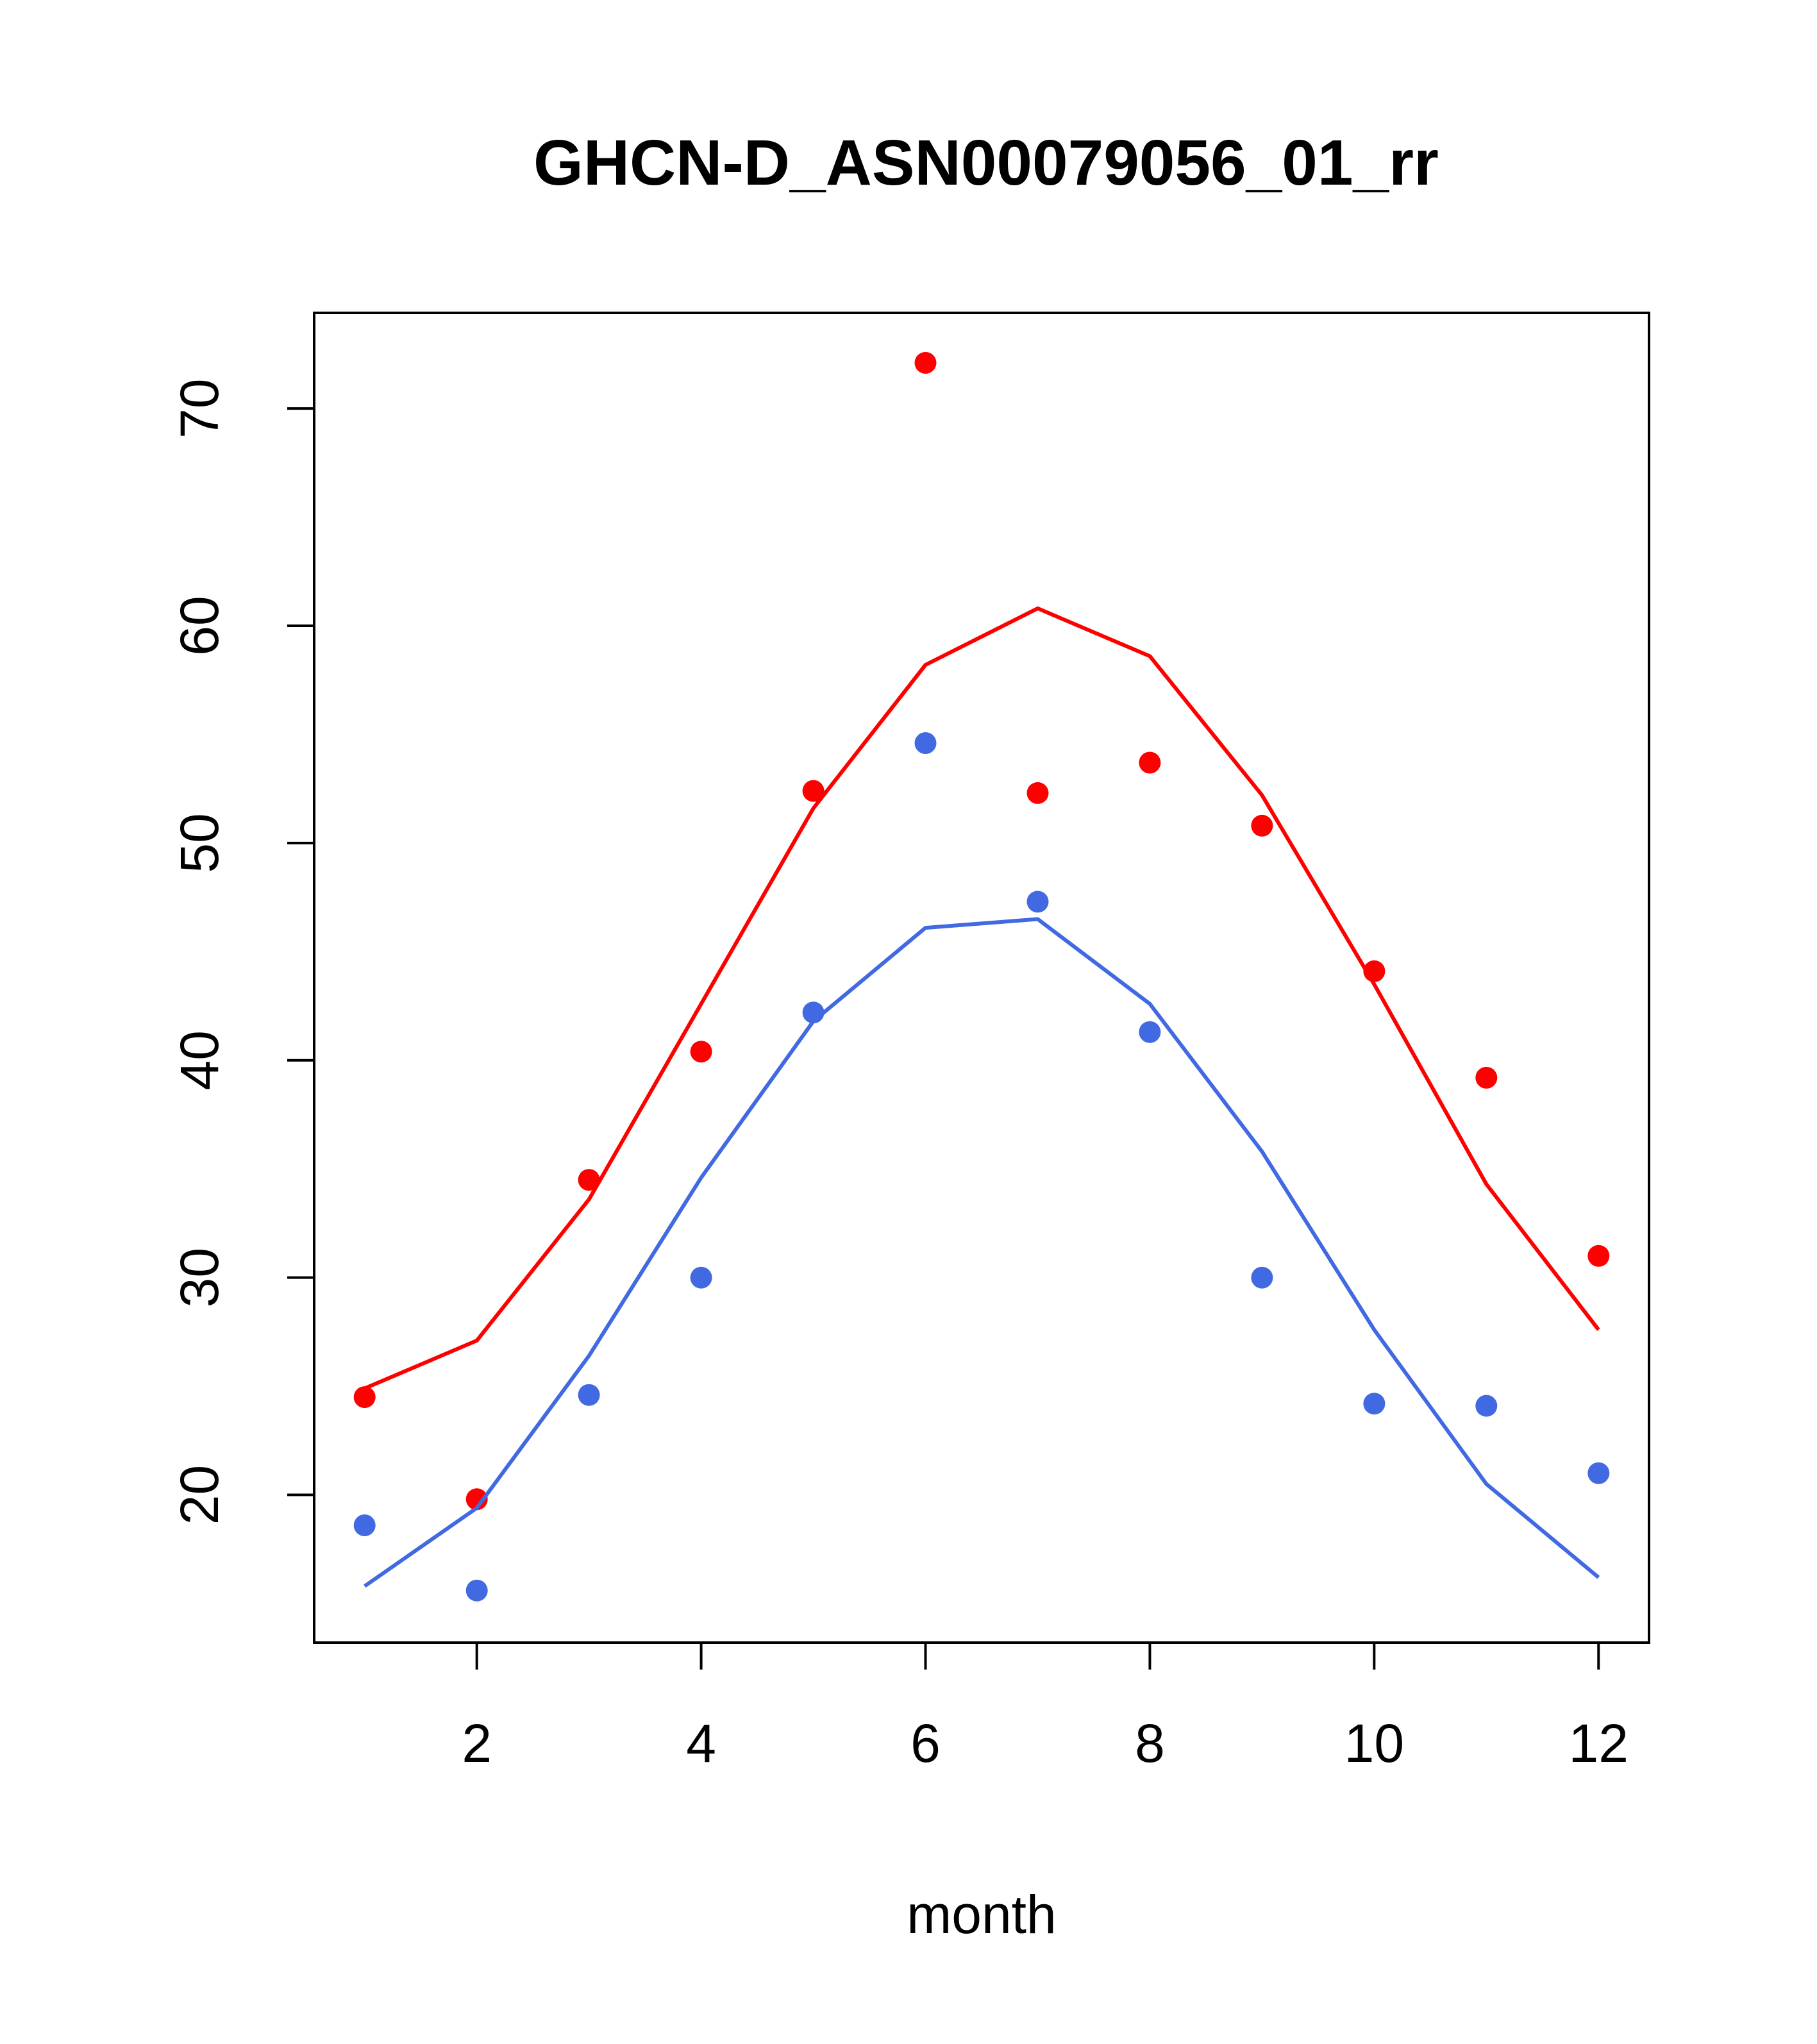 The image size is (1817, 2044). What do you see at coordinates (200, 1277) in the screenshot?
I see `y-tick-label: 30` at bounding box center [200, 1277].